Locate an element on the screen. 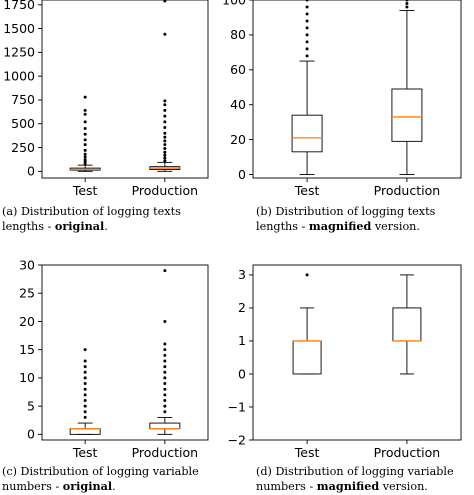 Image resolution: width=474 pixels, height=495 pixels. y-tick-label: 25 is located at coordinates (27, 293).